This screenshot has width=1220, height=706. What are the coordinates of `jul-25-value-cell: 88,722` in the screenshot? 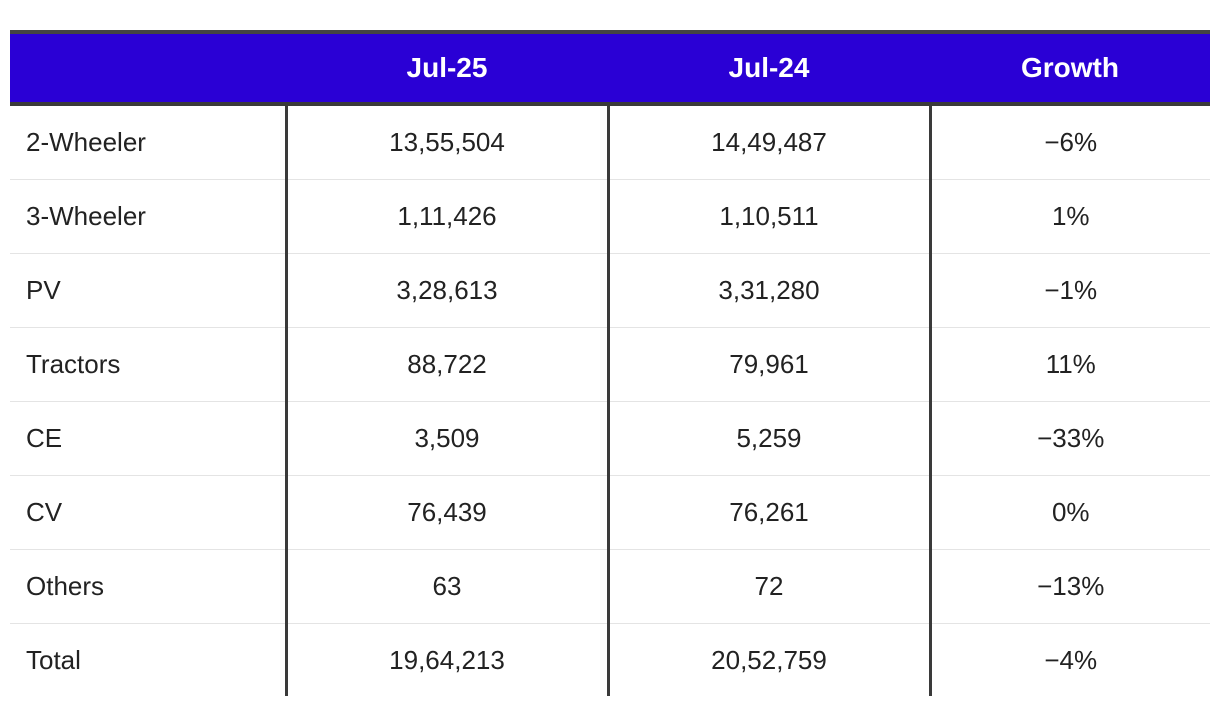 It's located at (448, 364).